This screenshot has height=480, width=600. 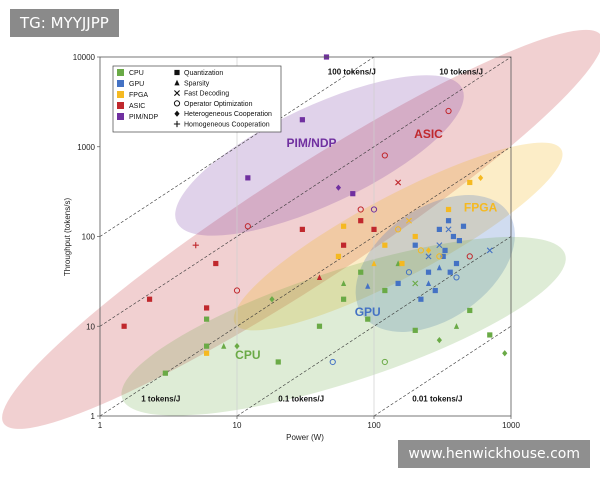 What do you see at coordinates (312, 143) in the screenshot?
I see `region-label-pim-ndp: PIM/NDP` at bounding box center [312, 143].